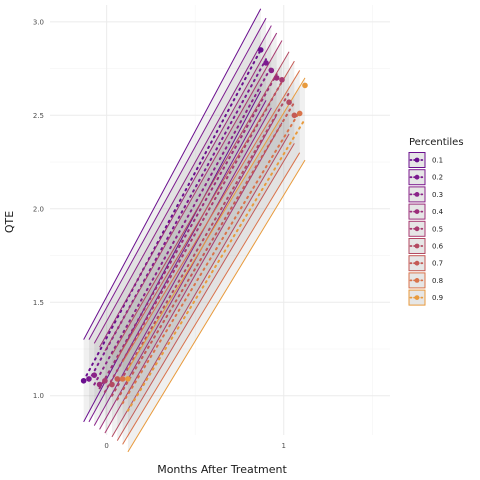 This screenshot has width=480, height=480. I want to click on legend-label: 0.9, so click(437, 298).